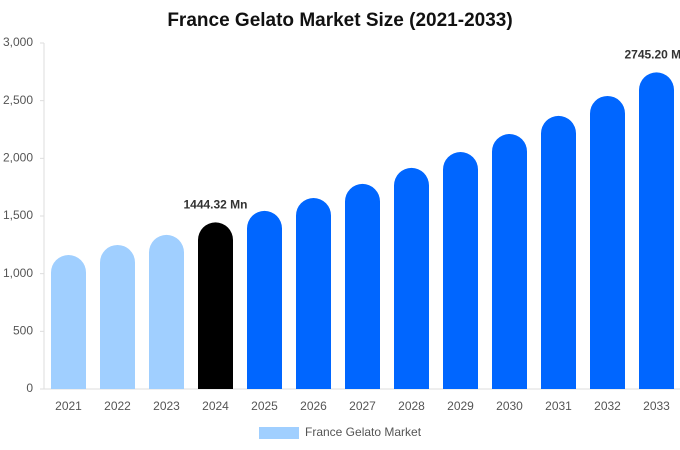 This screenshot has height=450, width=680. Describe the element at coordinates (18, 273) in the screenshot. I see `y-tick-label: 1,000` at that location.